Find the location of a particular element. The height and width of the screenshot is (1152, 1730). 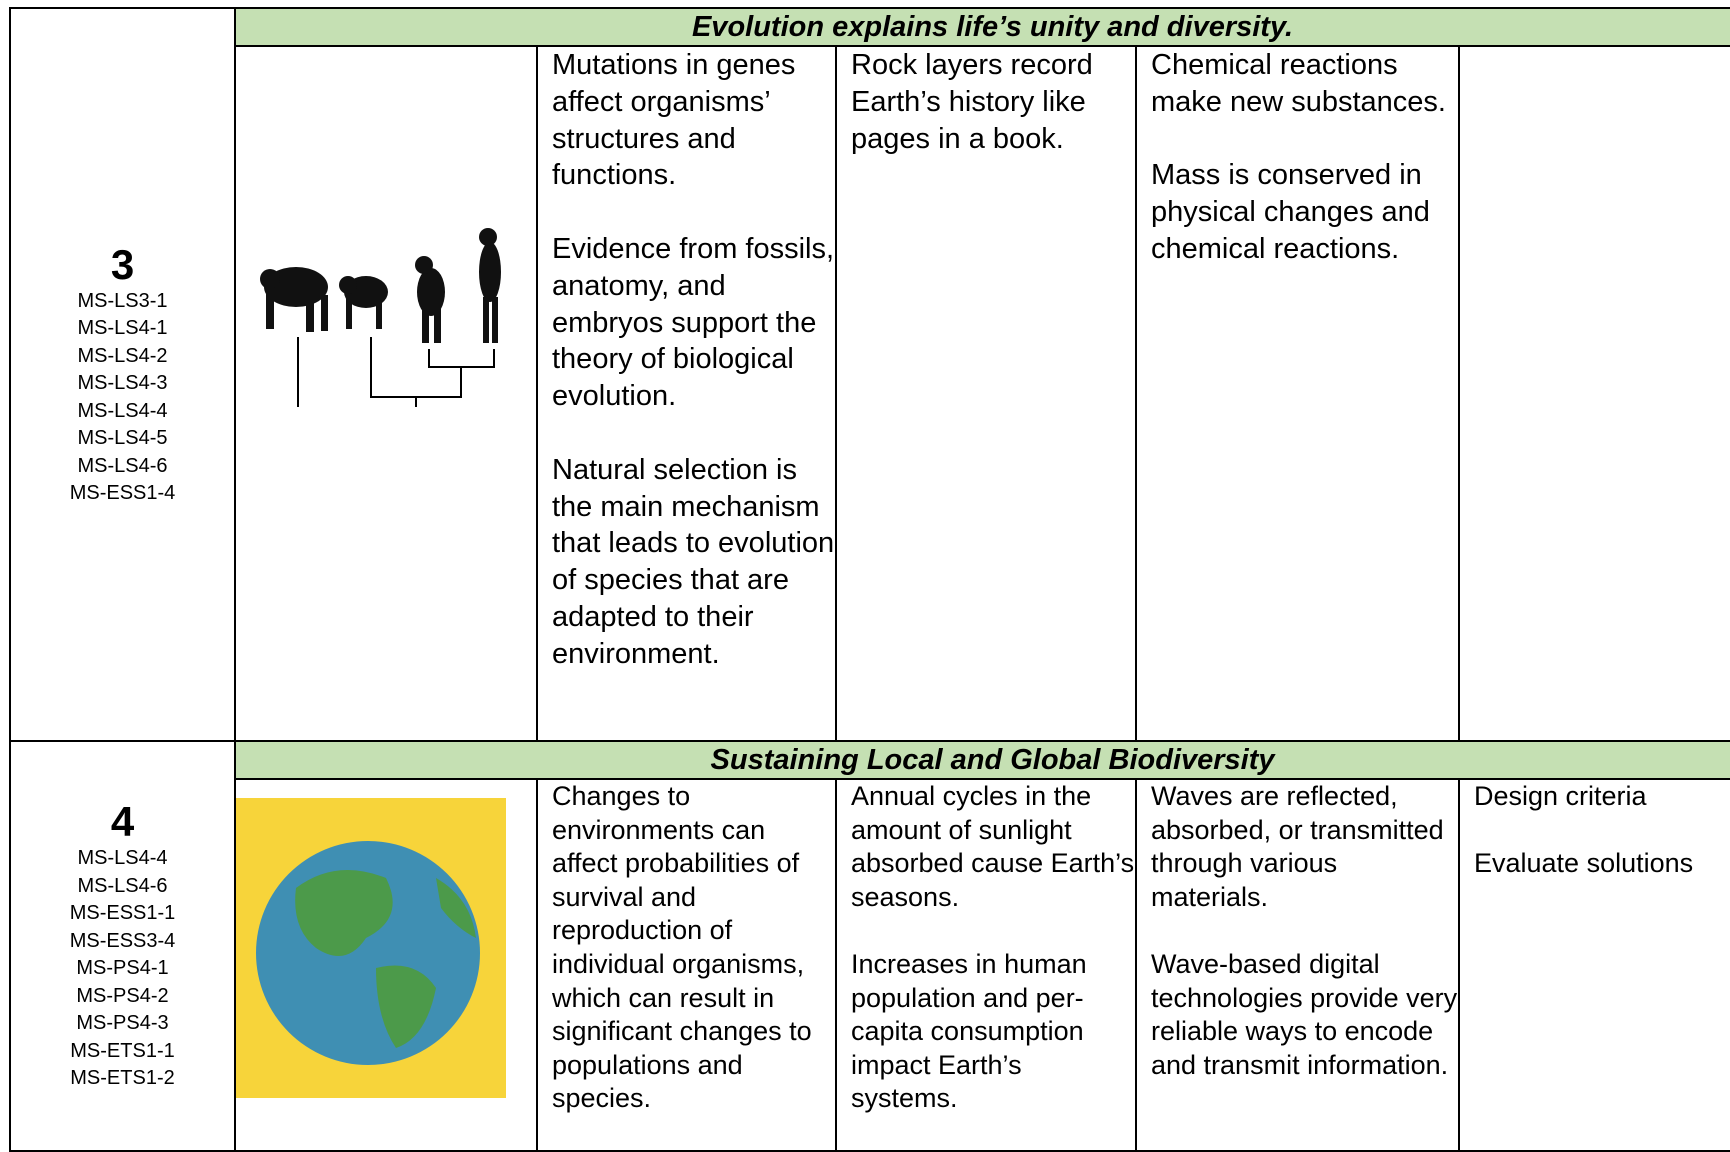

standard-code: MS-ETS1-2 is located at coordinates (122, 1078).